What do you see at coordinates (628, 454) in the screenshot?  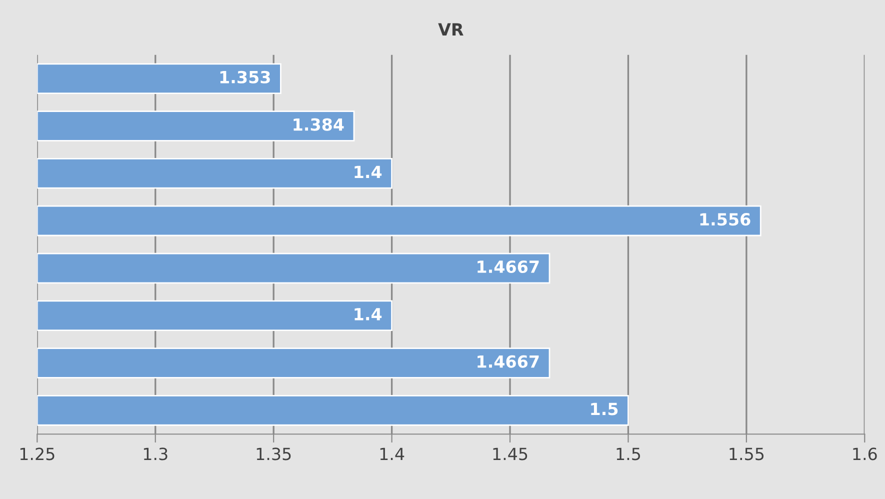 I see `x-tick-label: 1.5` at bounding box center [628, 454].